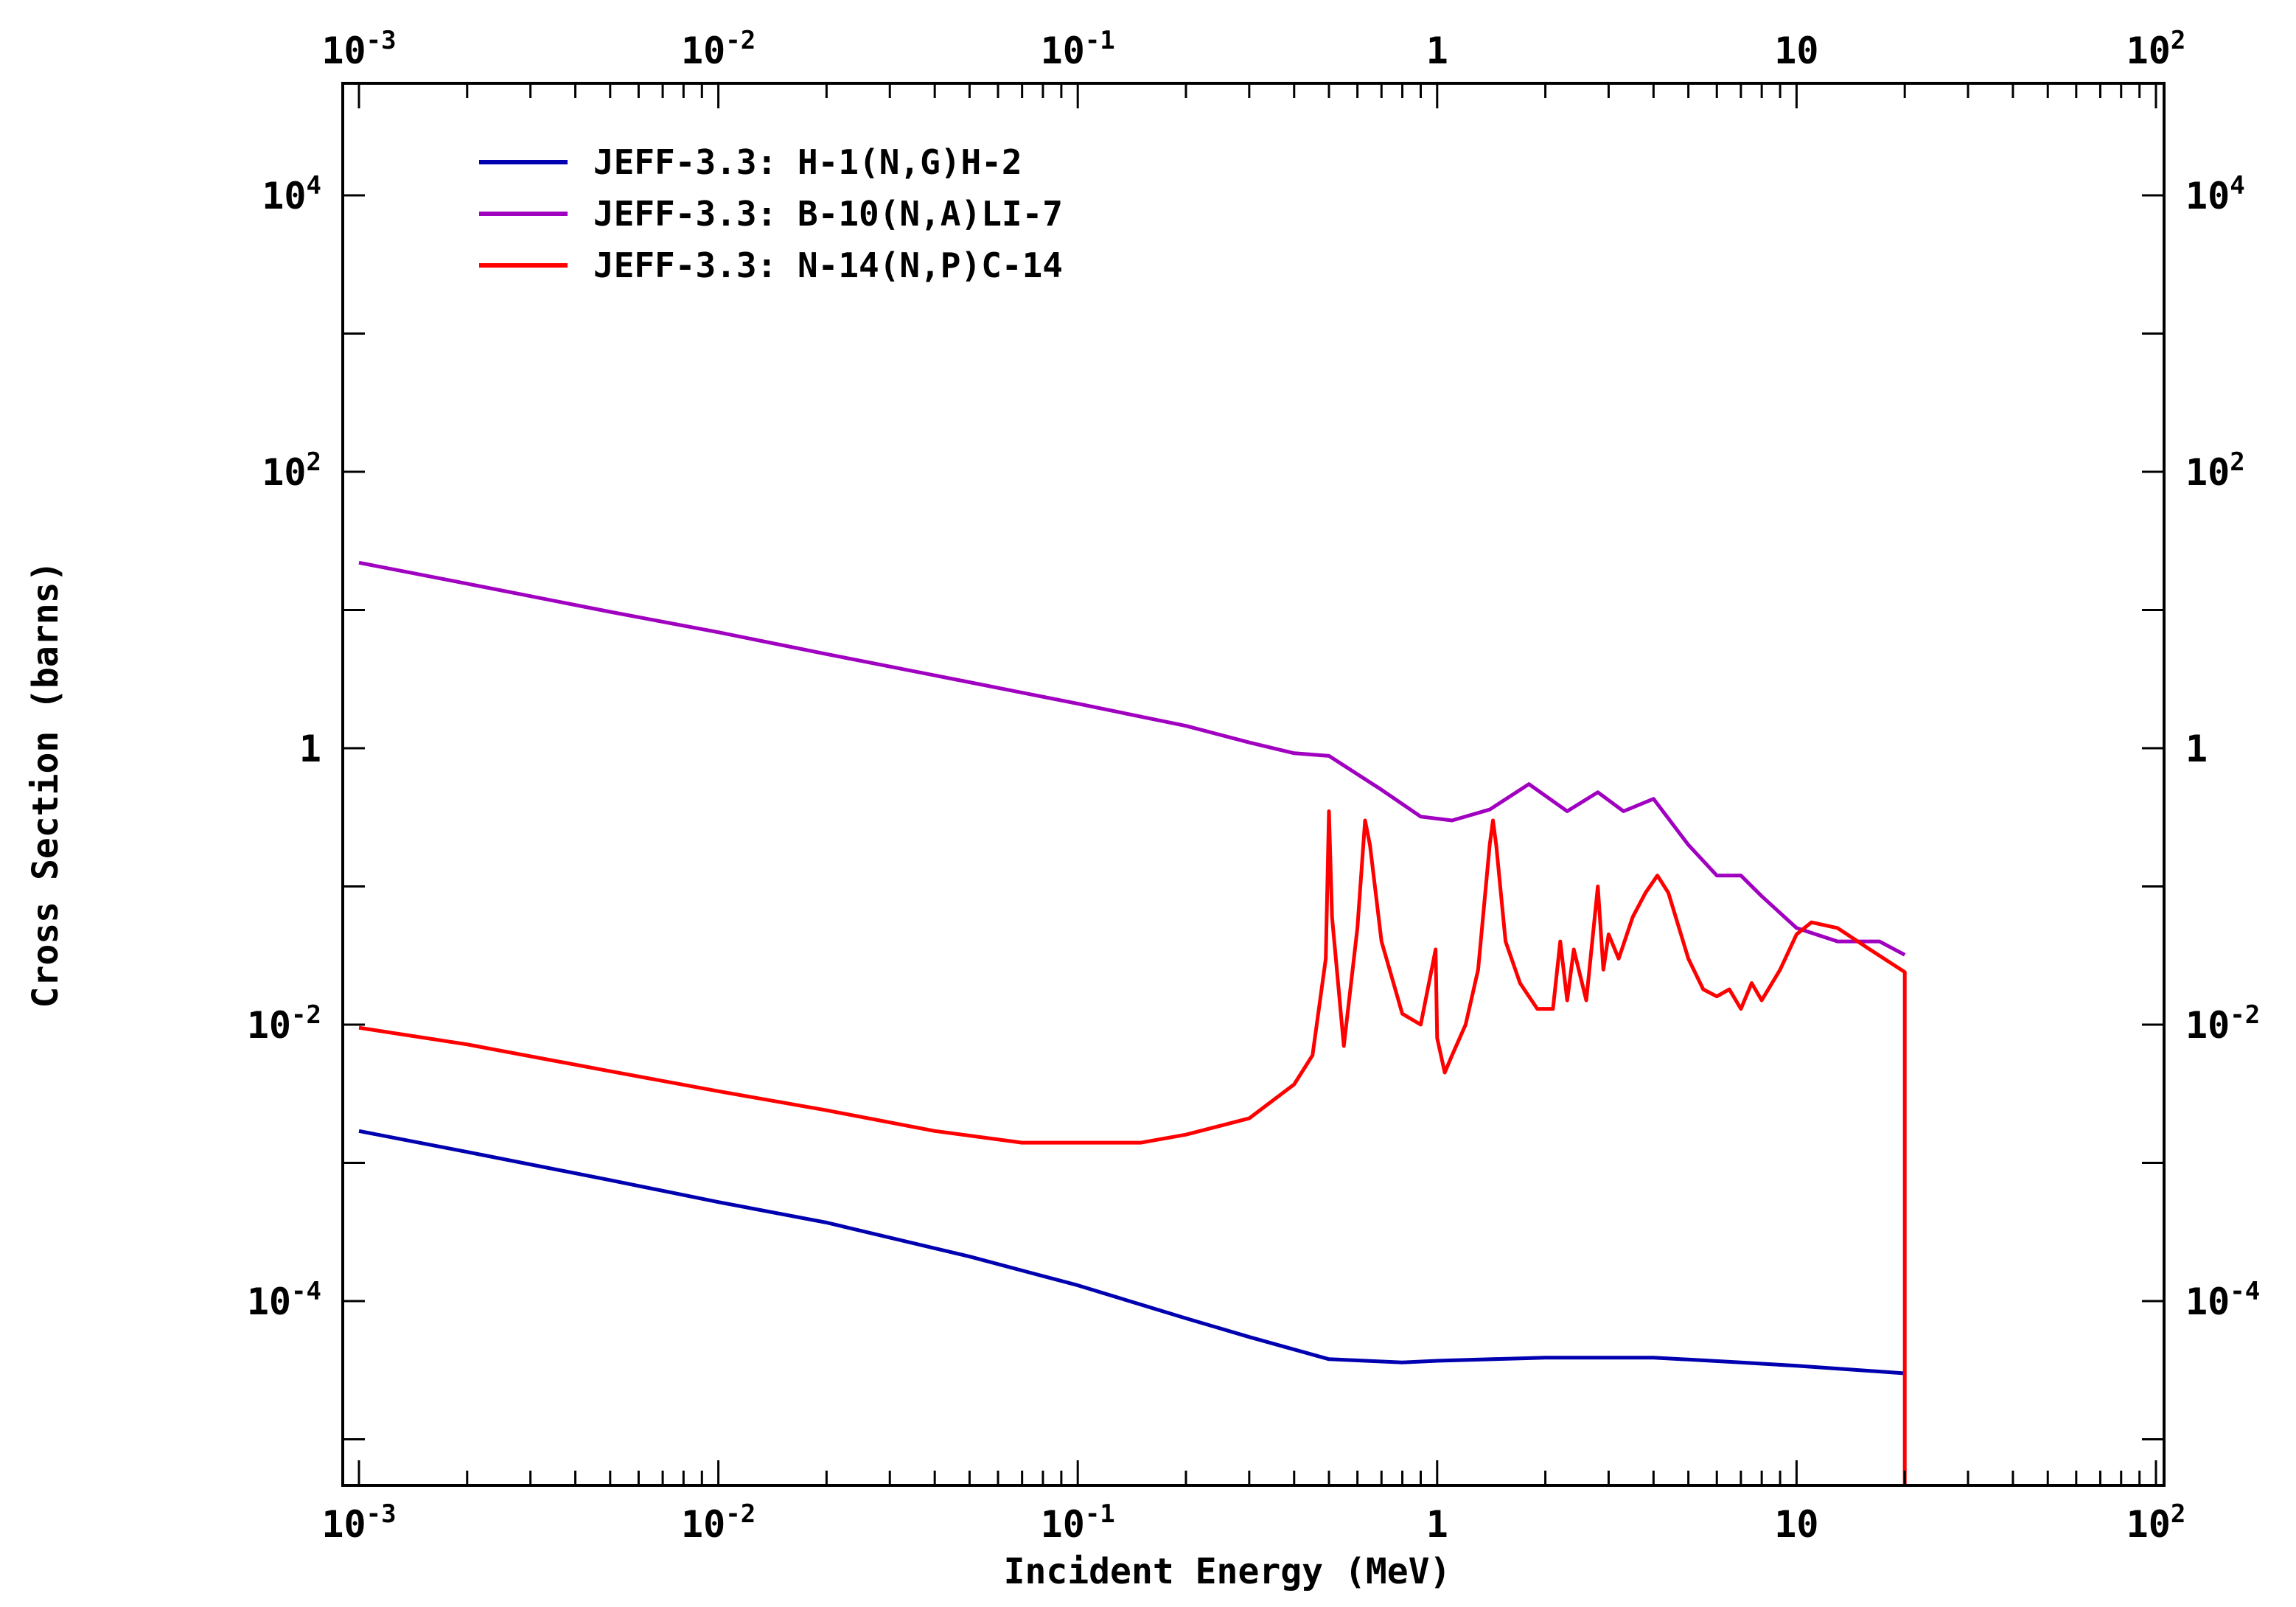  I want to click on y-tick-label-left: 1, so click(310, 749).